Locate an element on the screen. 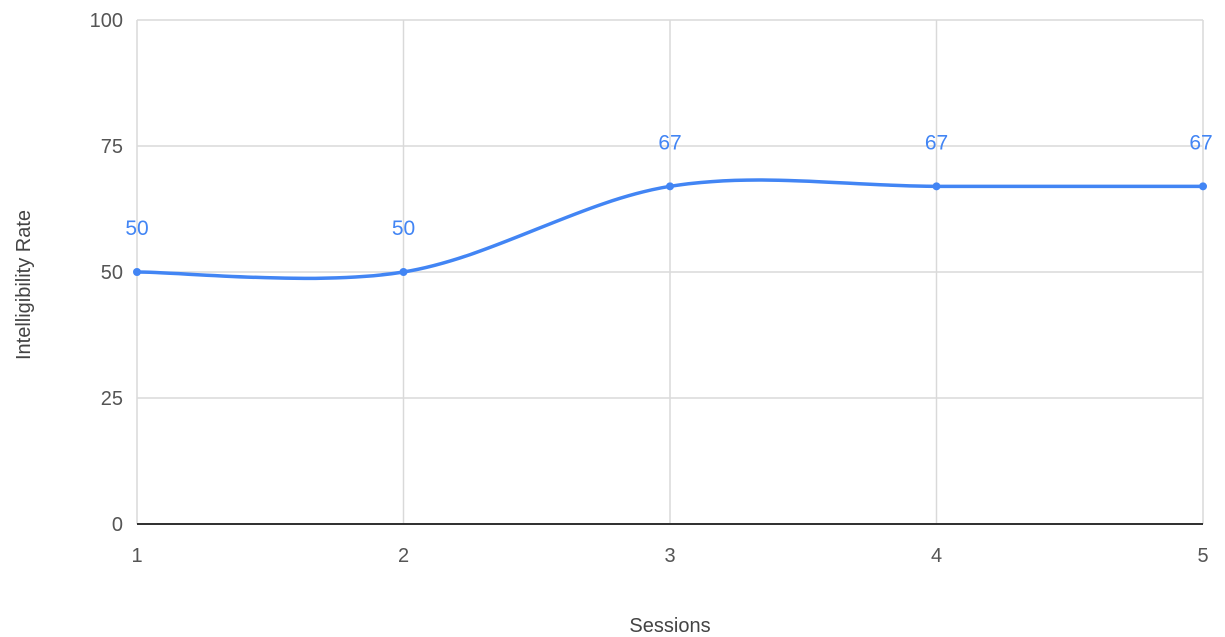 The width and height of the screenshot is (1225, 637). y-tick-label: 0 is located at coordinates (117, 525).